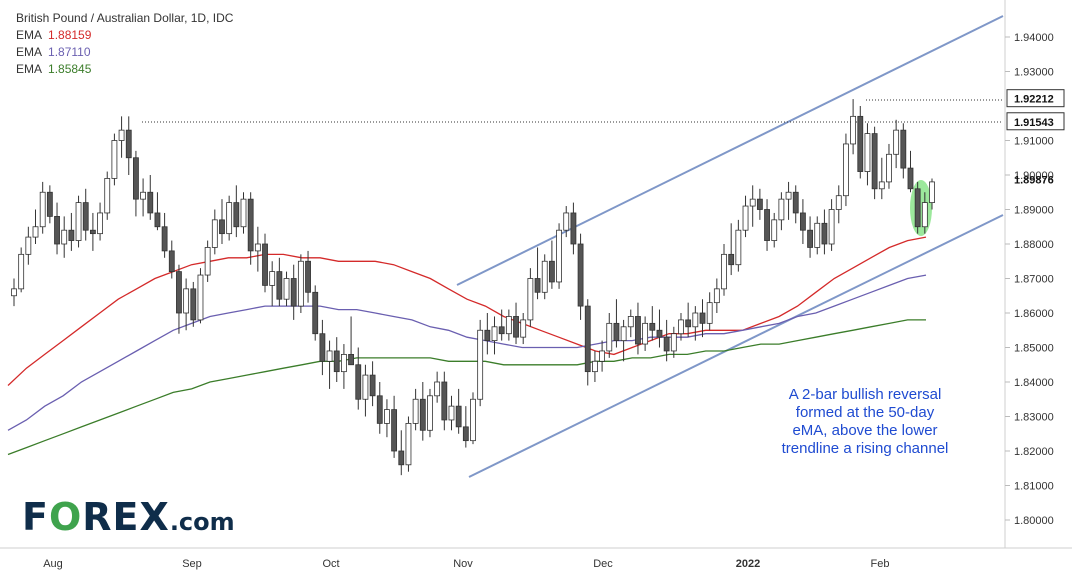  What do you see at coordinates (865, 448) in the screenshot?
I see `annotation-line-4: trendline a rising channel` at bounding box center [865, 448].